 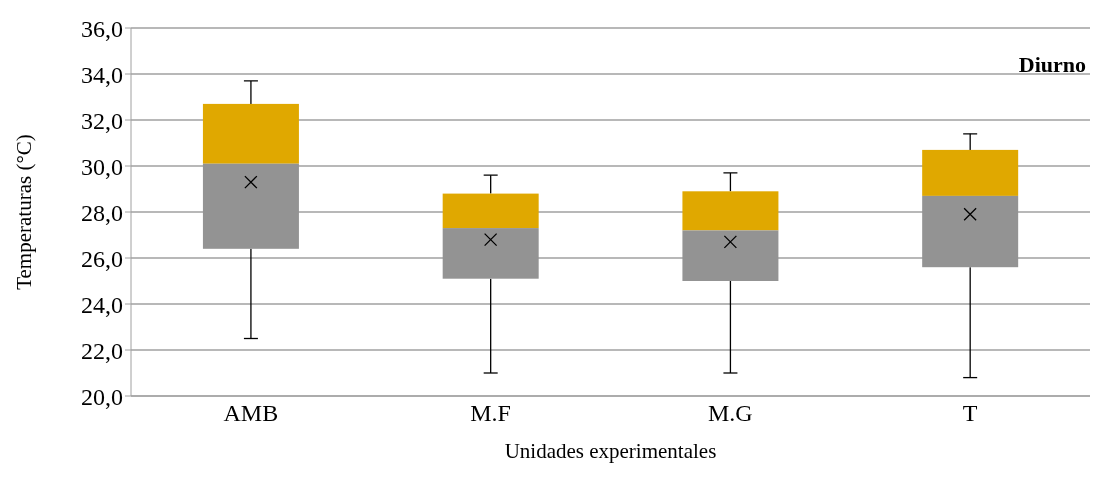 What do you see at coordinates (490, 413) in the screenshot?
I see `x-tick-label: M.F` at bounding box center [490, 413].